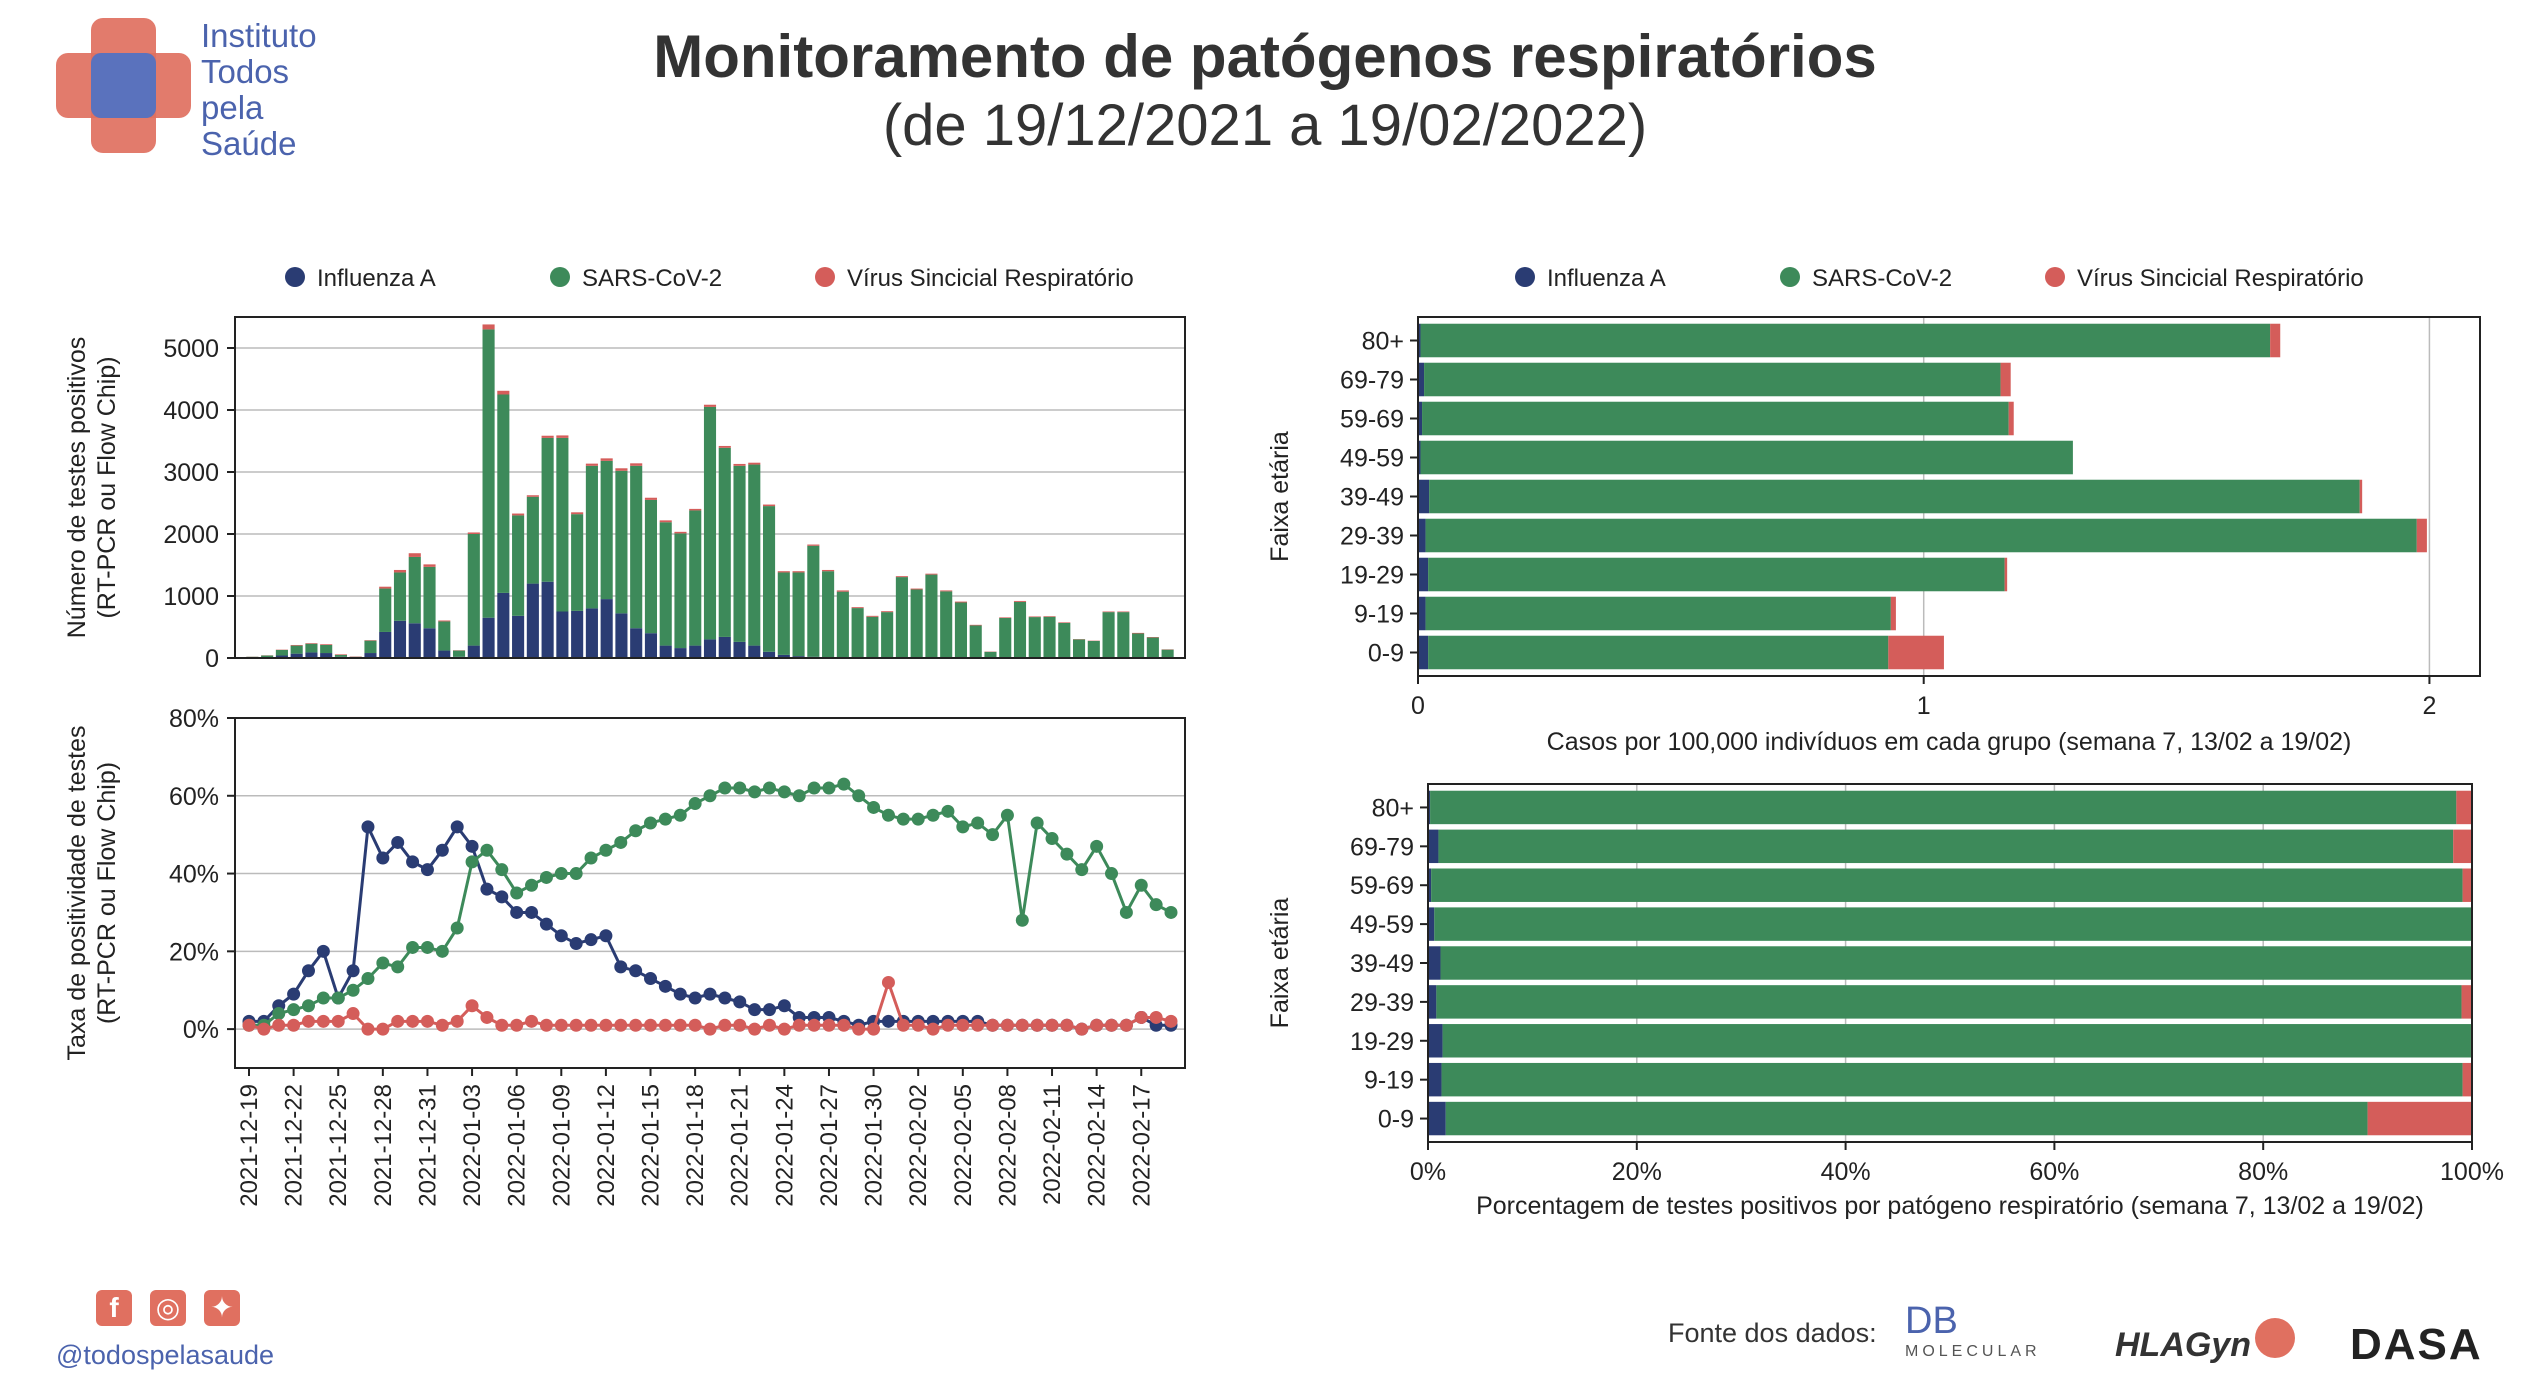 This screenshot has height=1398, width=2530. What do you see at coordinates (114, 1308) in the screenshot?
I see `facebook-icon: f` at bounding box center [114, 1308].